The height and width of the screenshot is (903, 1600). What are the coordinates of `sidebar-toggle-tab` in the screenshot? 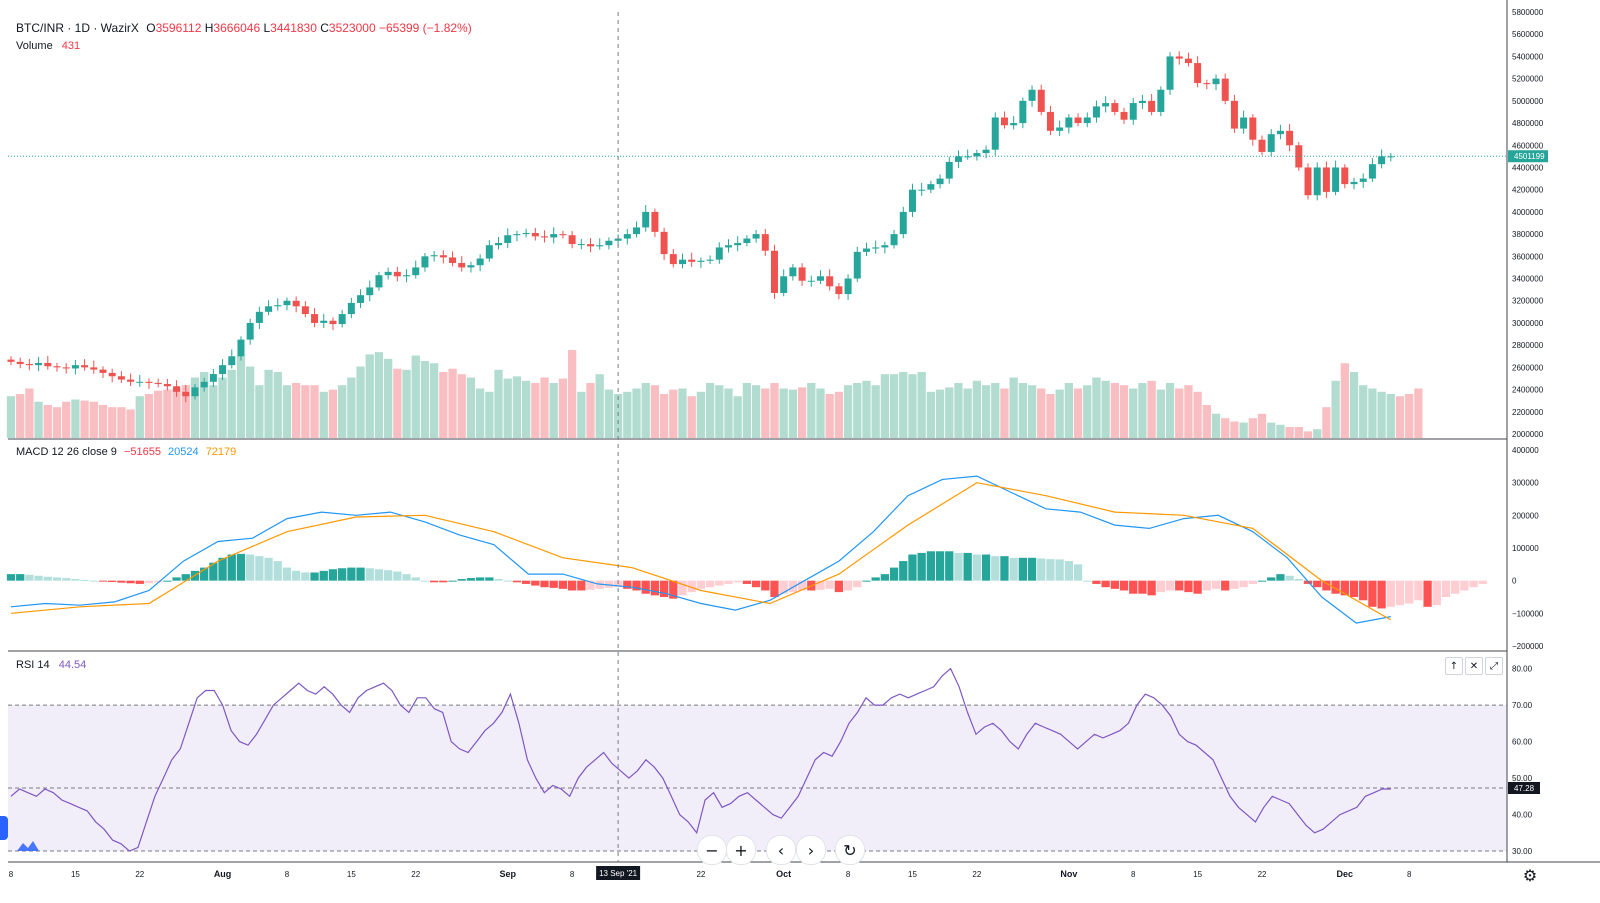 It's located at (4, 828).